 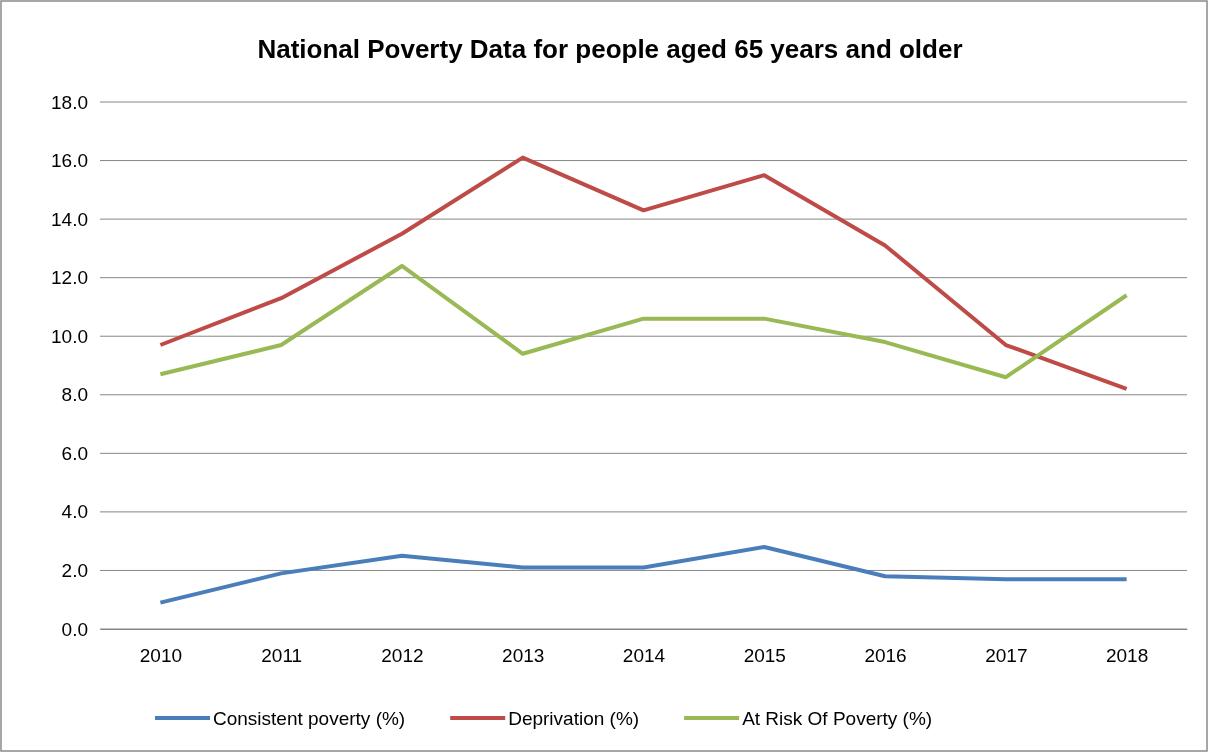 I want to click on x-tick-label: 2013, so click(x=523, y=656).